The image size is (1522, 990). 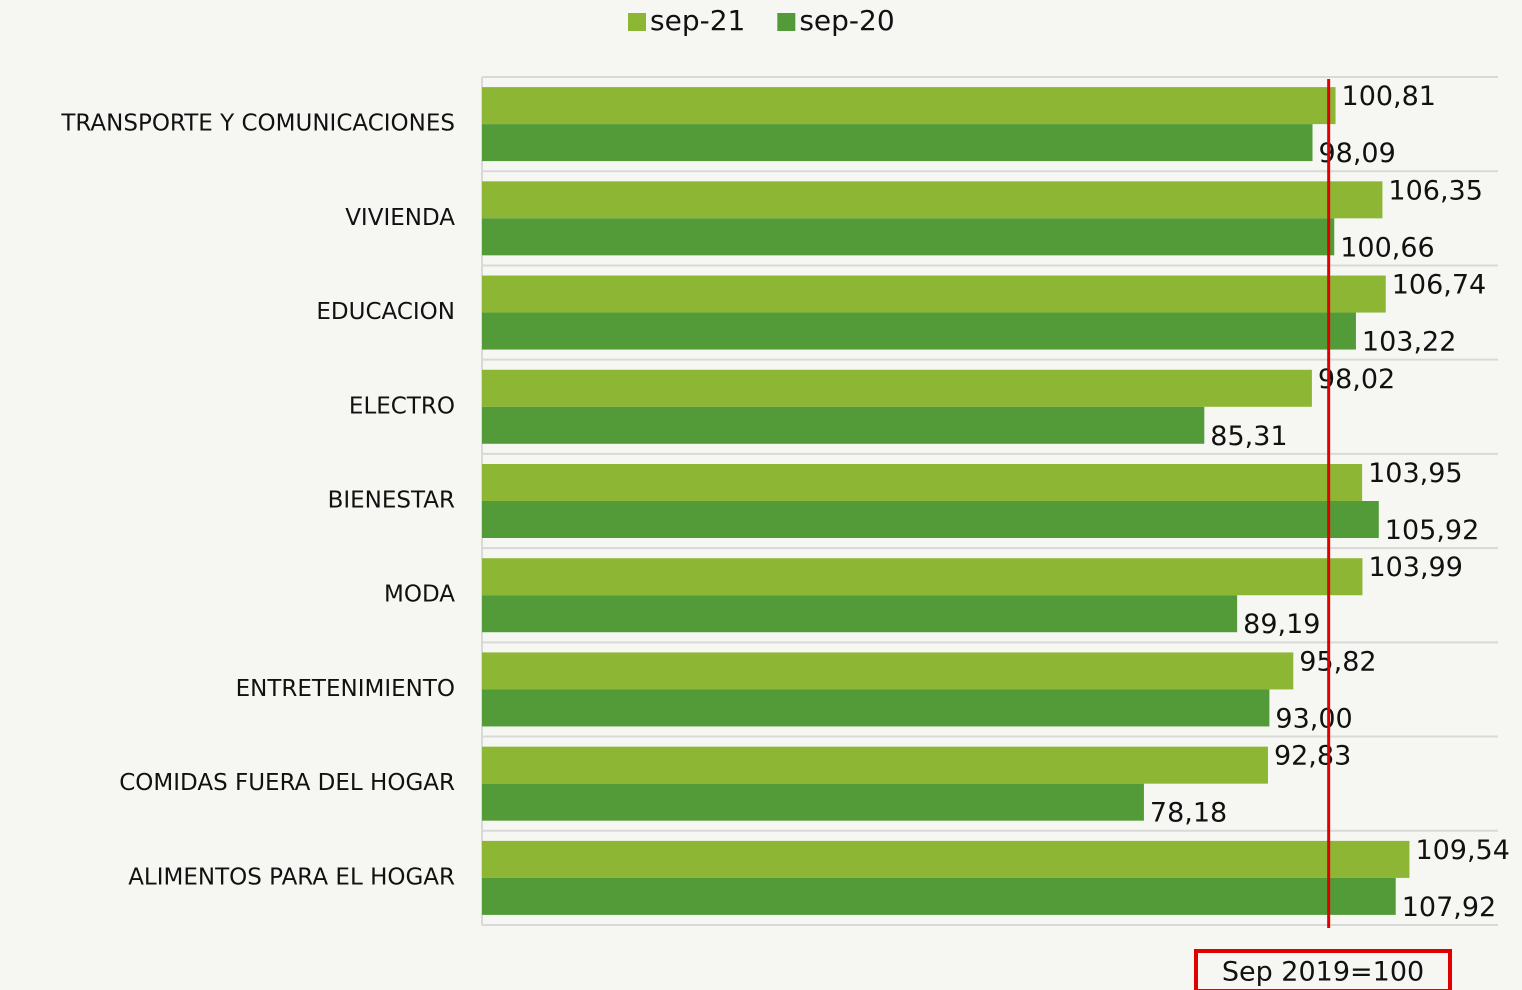 I want to click on legend-label: sep-20, so click(x=846, y=20).